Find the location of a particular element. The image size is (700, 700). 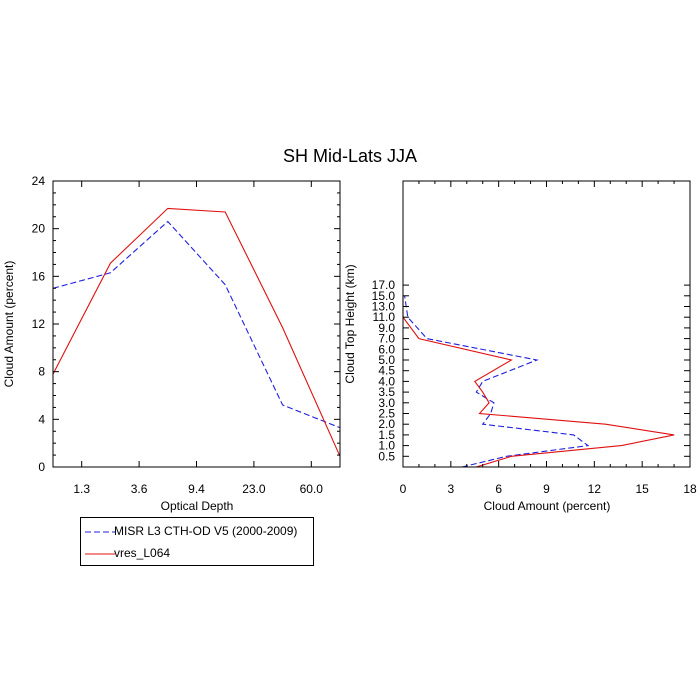

right-y-tick-label: 4.0 is located at coordinates (386, 381).